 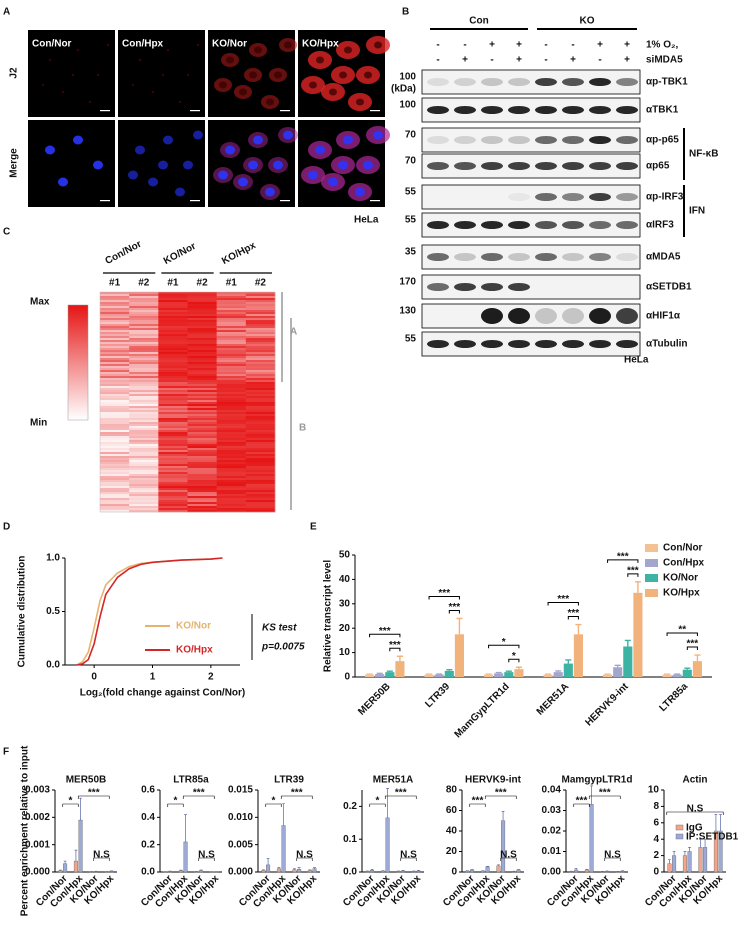 What do you see at coordinates (22, 612) in the screenshot?
I see `y-axis-label: Cumulative distribution` at bounding box center [22, 612].